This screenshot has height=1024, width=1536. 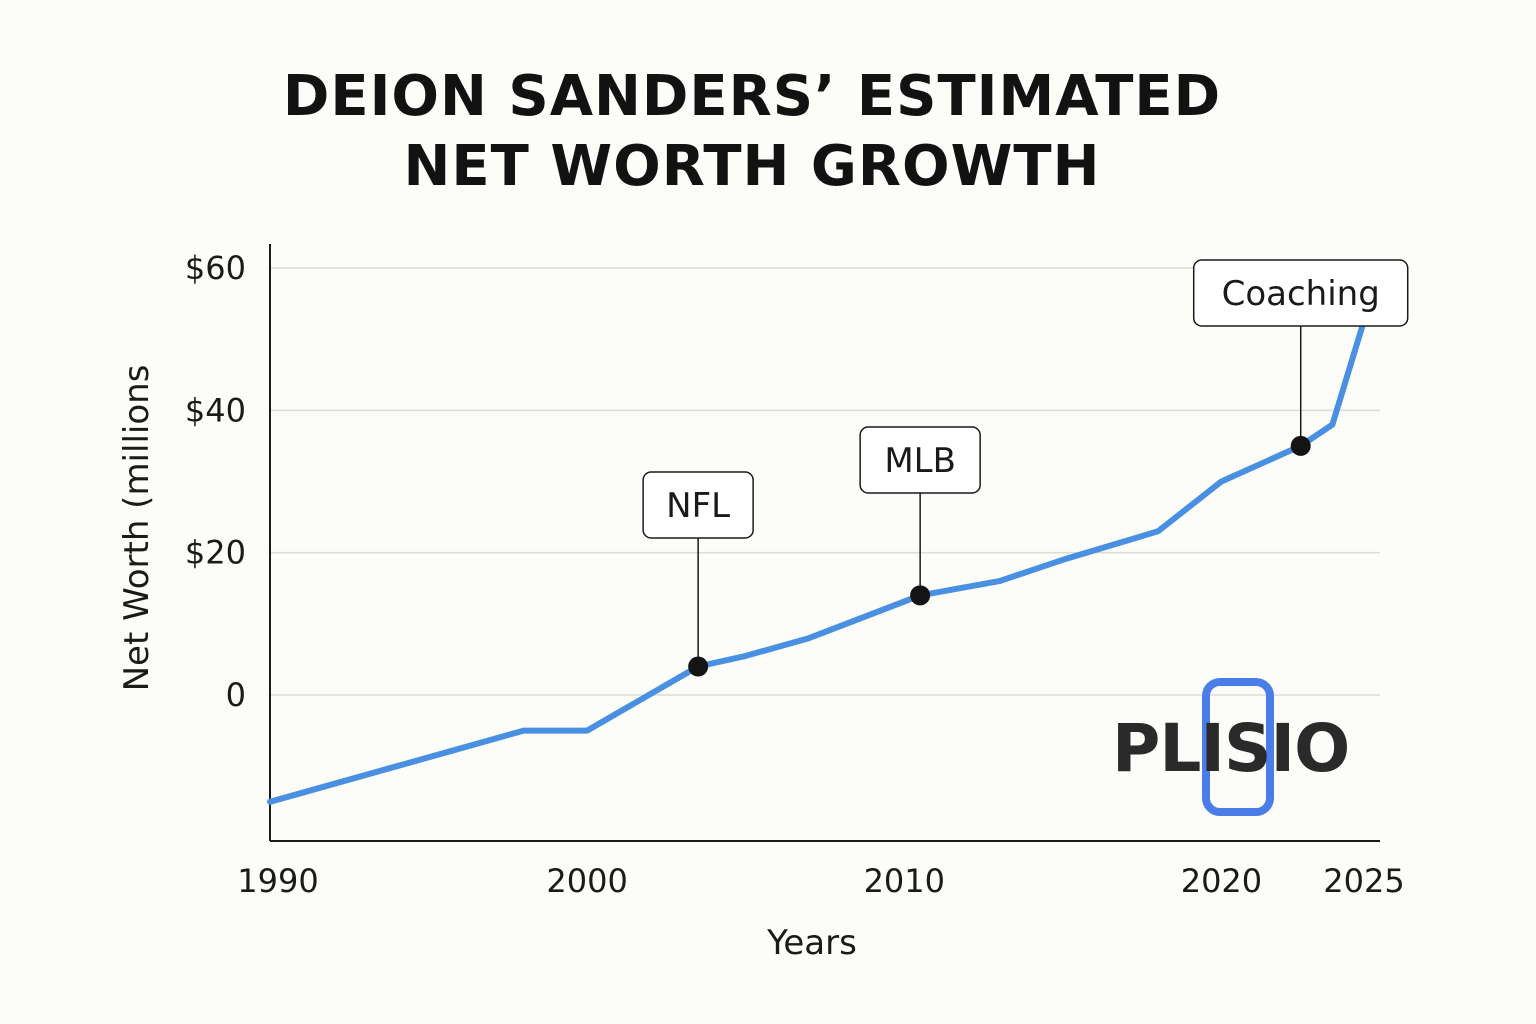 What do you see at coordinates (236, 695) in the screenshot?
I see `y-tick-label: 0` at bounding box center [236, 695].